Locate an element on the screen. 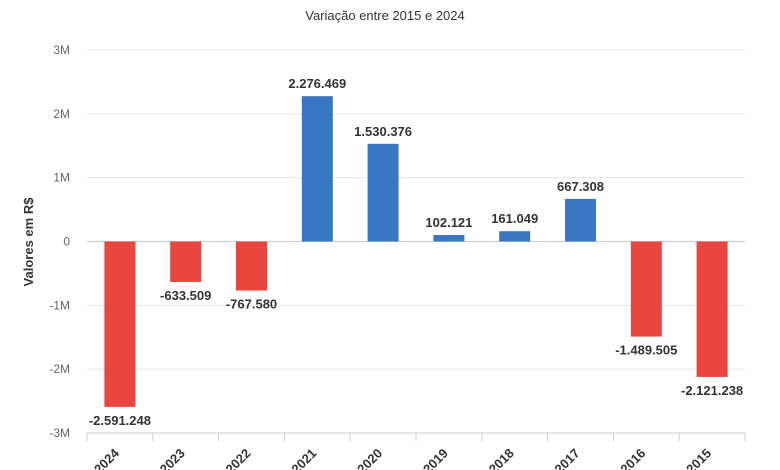 The image size is (780, 470). data-label: 161.049 is located at coordinates (514, 218).